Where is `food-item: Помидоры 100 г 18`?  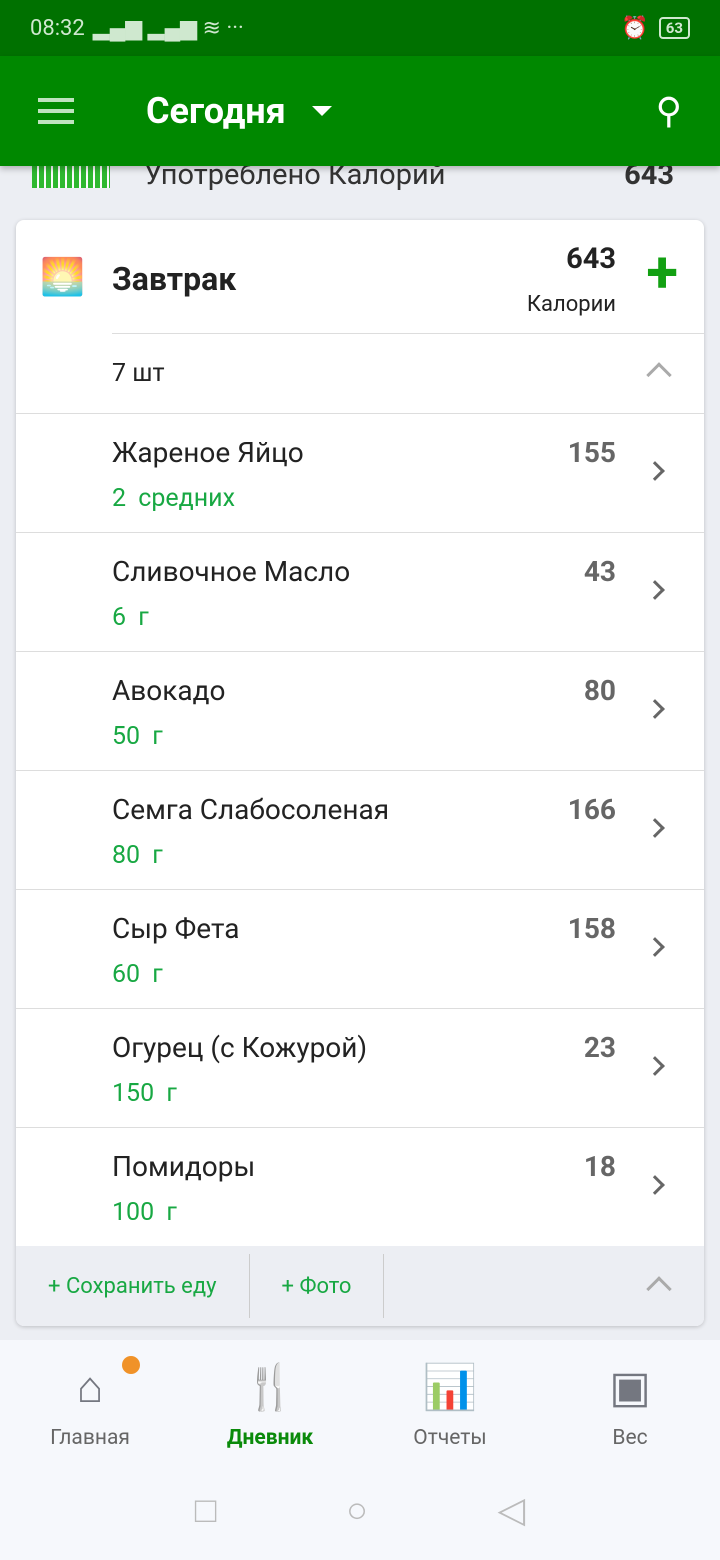
food-item: Помидоры 100 г 18 is located at coordinates (360, 1186).